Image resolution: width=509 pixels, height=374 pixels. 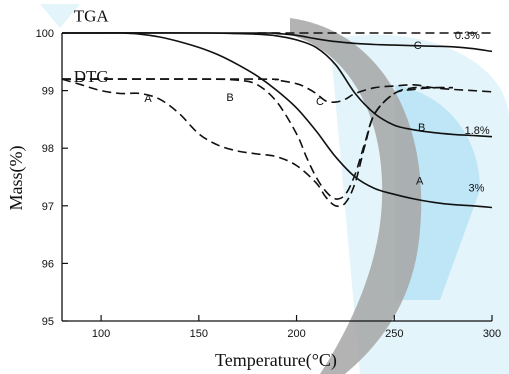 I want to click on dtg-curve-c, so click(x=277, y=91).